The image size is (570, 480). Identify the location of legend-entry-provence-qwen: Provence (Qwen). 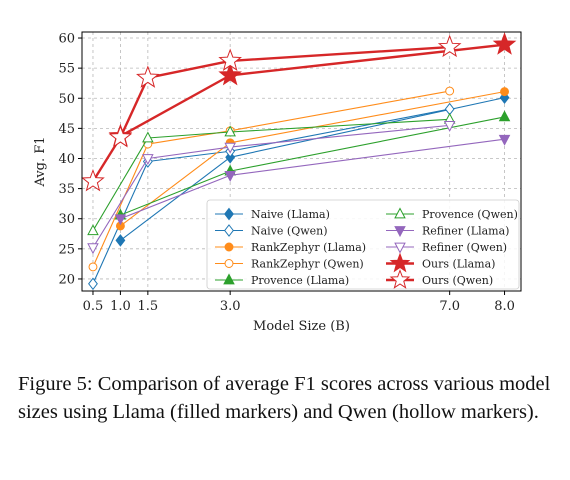
(452, 214).